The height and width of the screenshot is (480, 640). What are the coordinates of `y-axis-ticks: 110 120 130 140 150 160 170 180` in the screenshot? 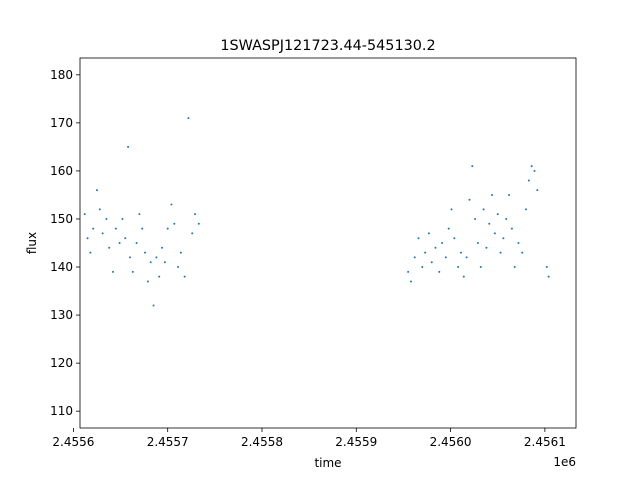 It's located at (65, 243).